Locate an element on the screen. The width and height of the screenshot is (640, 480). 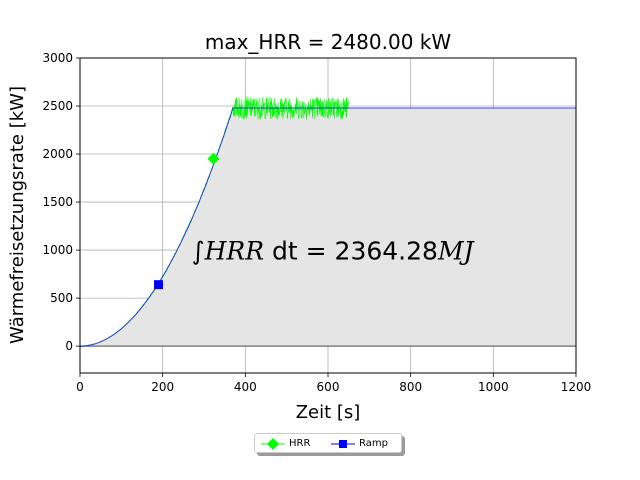
integral-name: HRR is located at coordinates (234, 251).